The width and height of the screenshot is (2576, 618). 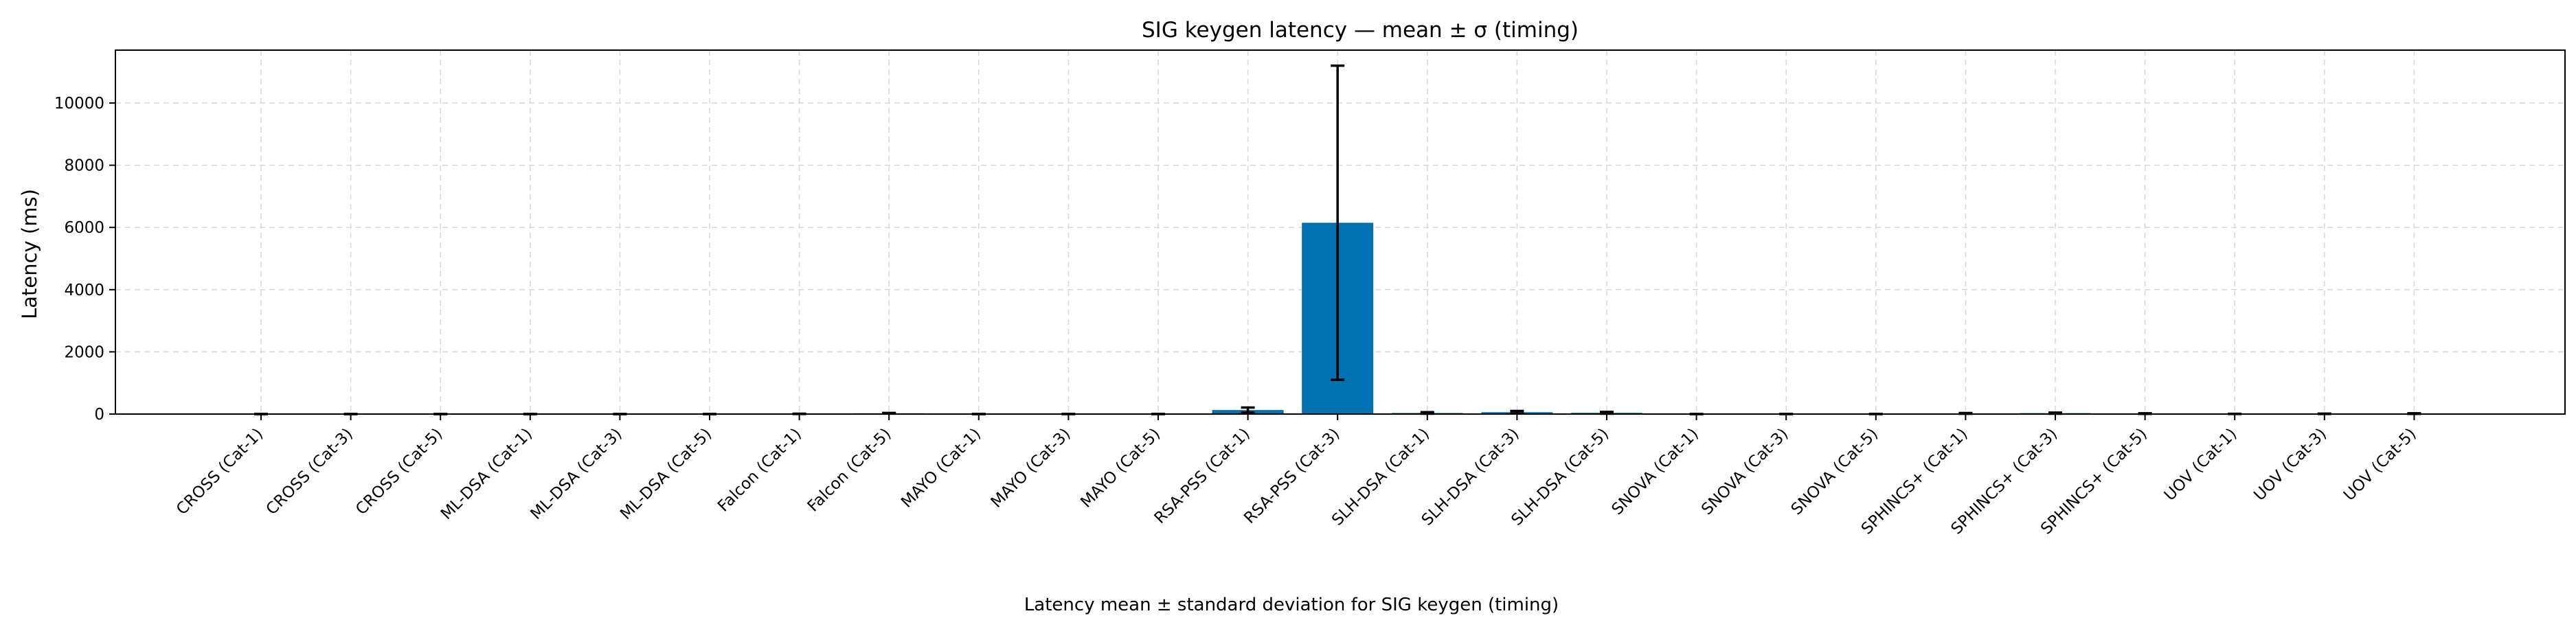 What do you see at coordinates (1745, 471) in the screenshot?
I see `x-tick-label: SNOVA (Cat-3)` at bounding box center [1745, 471].